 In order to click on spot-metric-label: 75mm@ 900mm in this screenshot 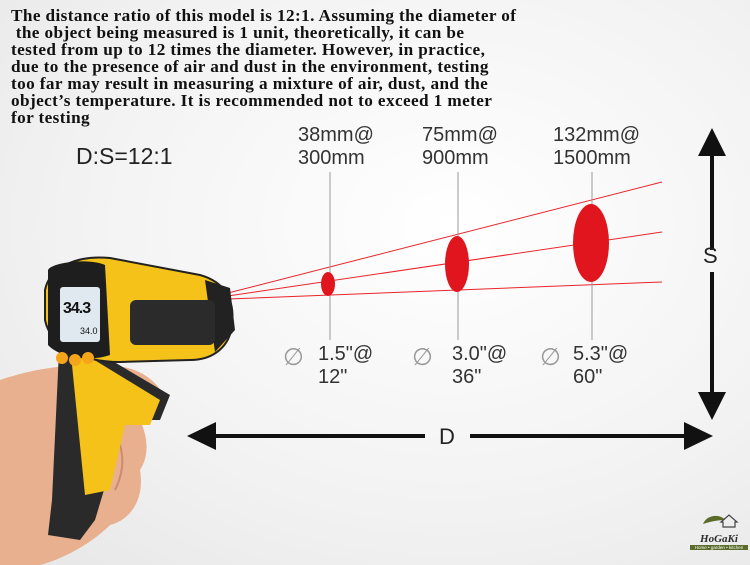, I will do `click(460, 146)`.